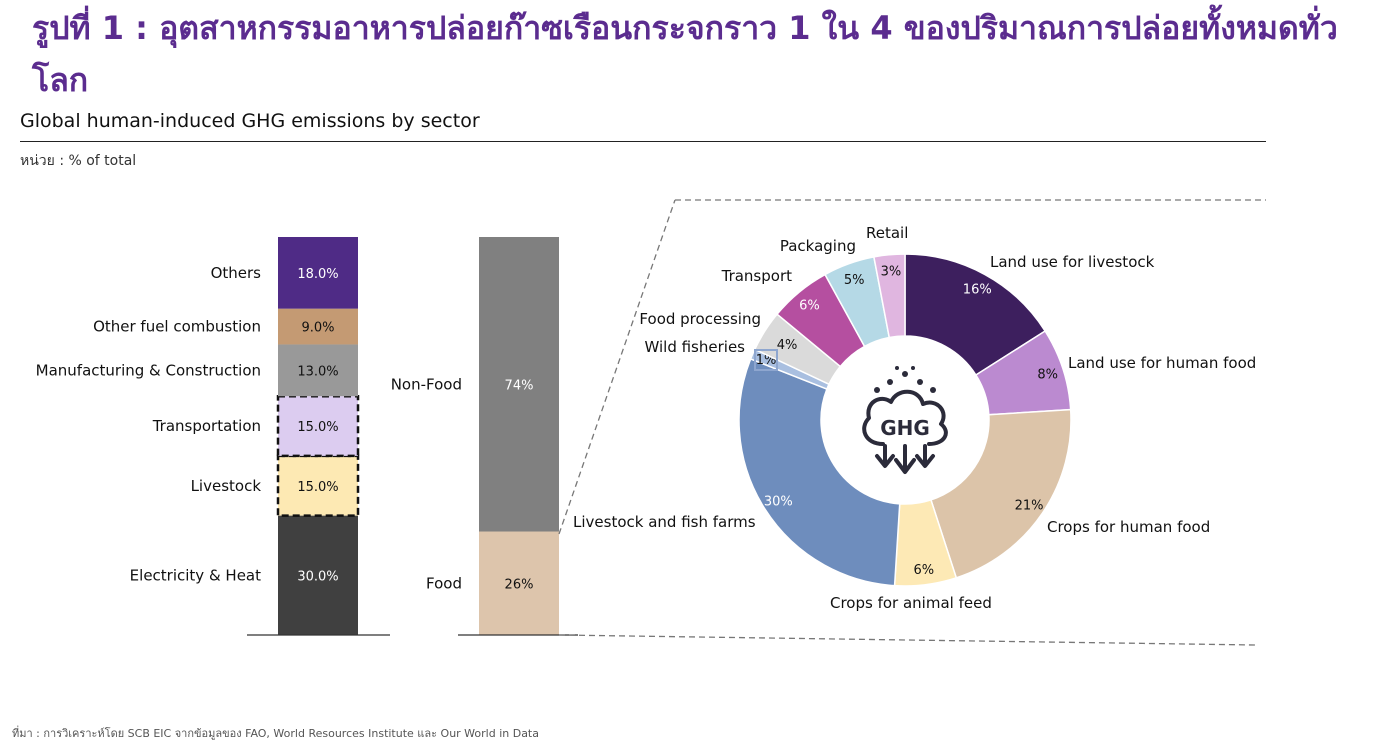 The image size is (1378, 744). Describe the element at coordinates (617, 367) in the screenshot. I see `connector-top` at that location.